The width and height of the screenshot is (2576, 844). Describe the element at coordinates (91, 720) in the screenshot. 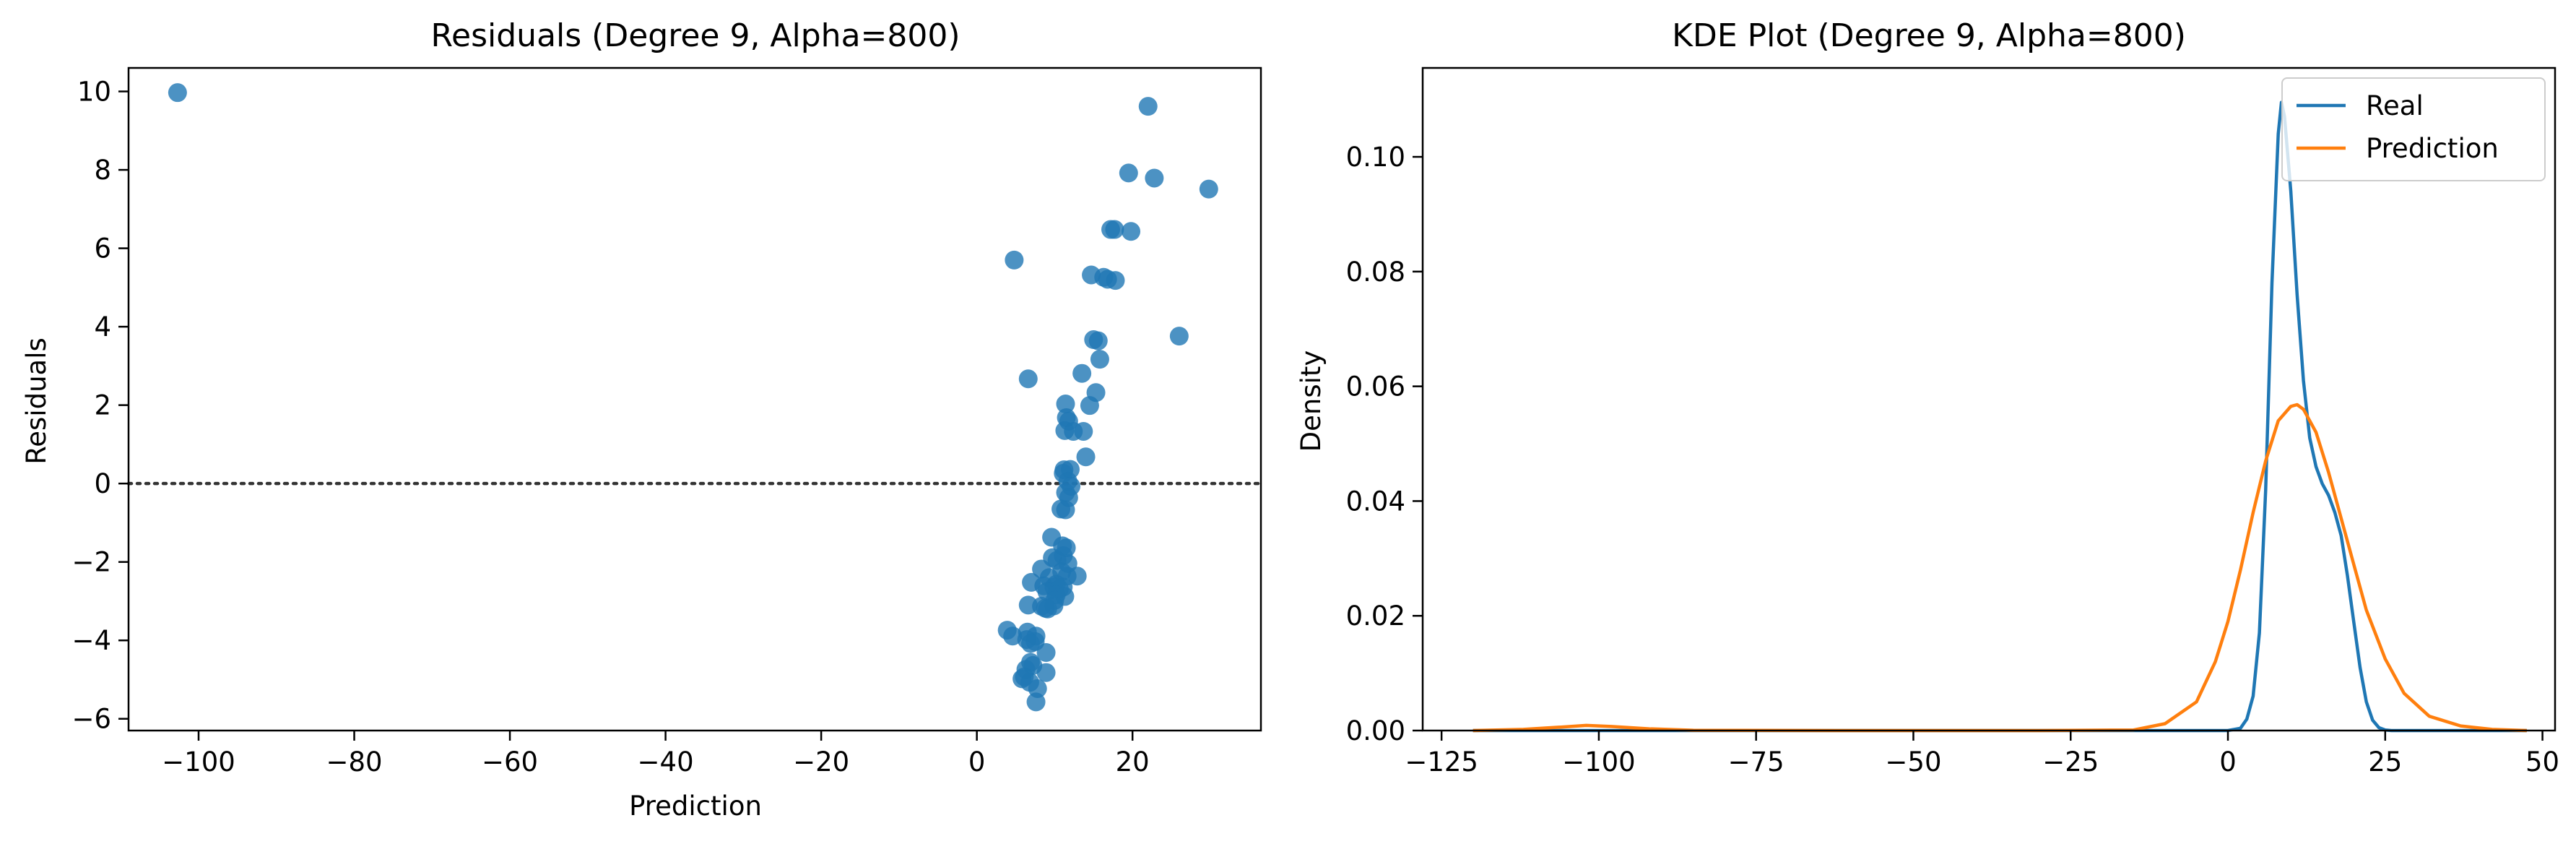

I see `y-tick-label: −6` at that location.